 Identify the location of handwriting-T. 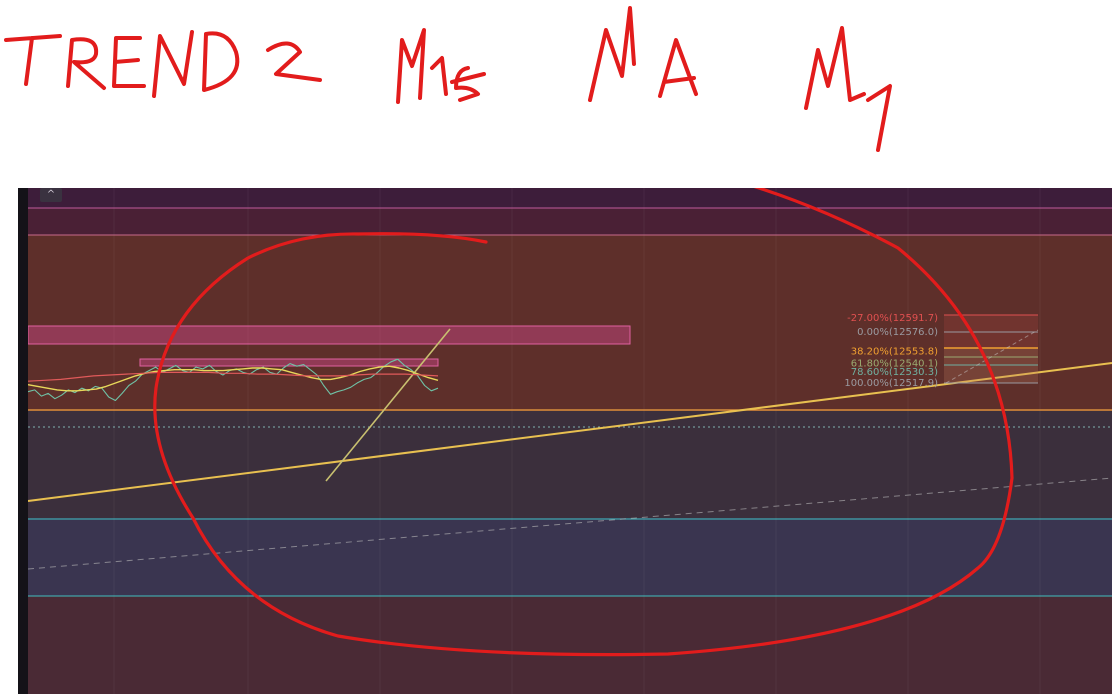
(33, 60).